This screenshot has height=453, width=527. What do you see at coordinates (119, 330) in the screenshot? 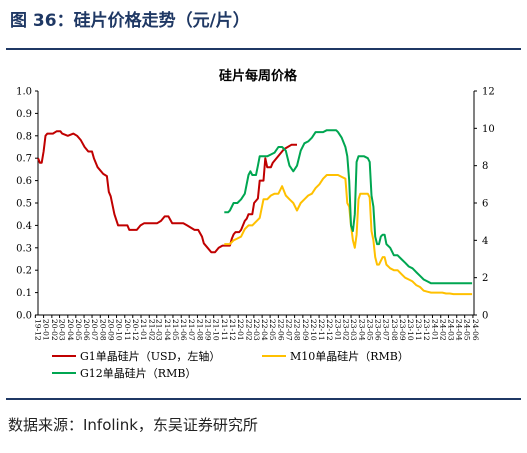
I see `x-tick-label: 20-10` at bounding box center [119, 330].